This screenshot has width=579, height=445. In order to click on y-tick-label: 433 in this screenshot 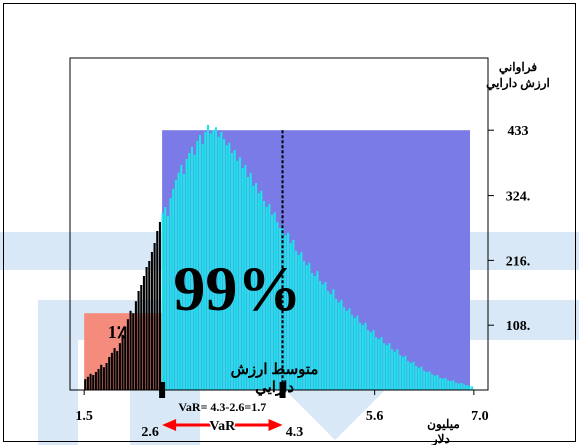, I will do `click(518, 131)`.